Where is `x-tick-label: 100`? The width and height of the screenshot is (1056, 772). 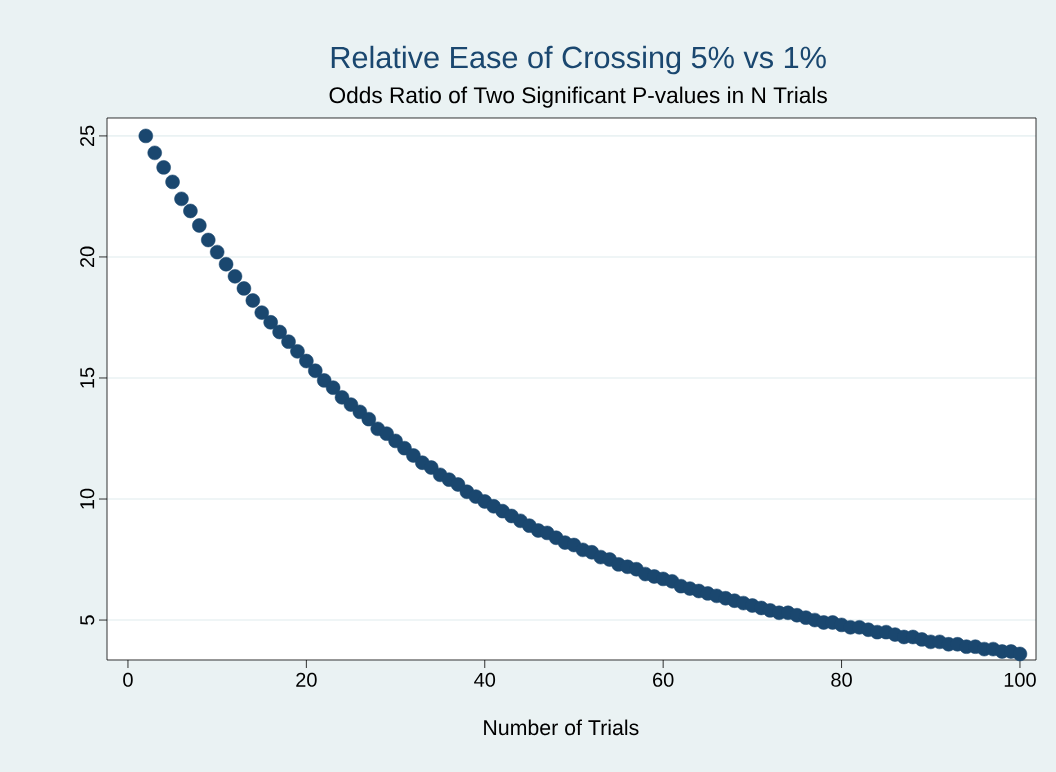 x-tick-label: 100 is located at coordinates (1020, 679).